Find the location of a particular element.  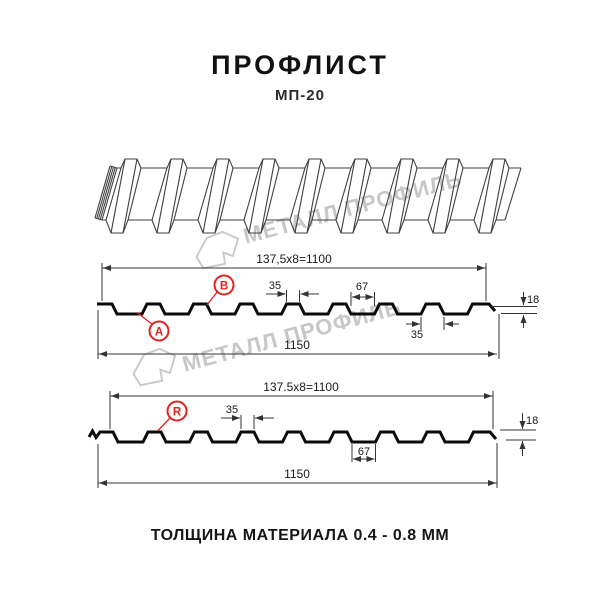

dim-valley-width-top: 67 is located at coordinates (362, 287).